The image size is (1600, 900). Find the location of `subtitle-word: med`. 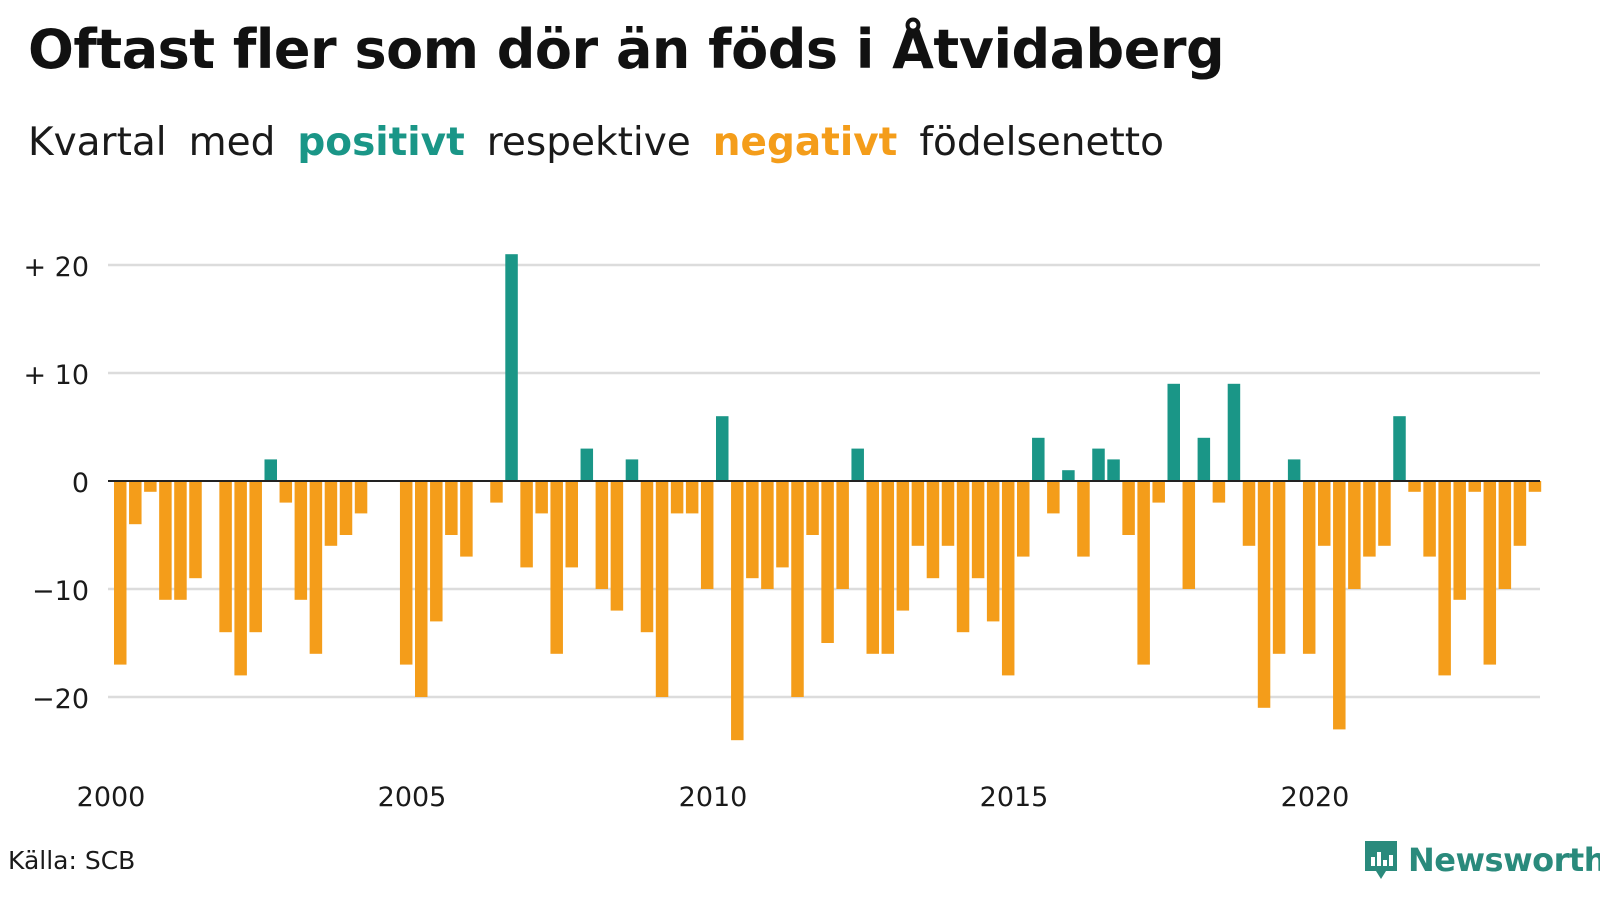

subtitle-word: med is located at coordinates (232, 142).